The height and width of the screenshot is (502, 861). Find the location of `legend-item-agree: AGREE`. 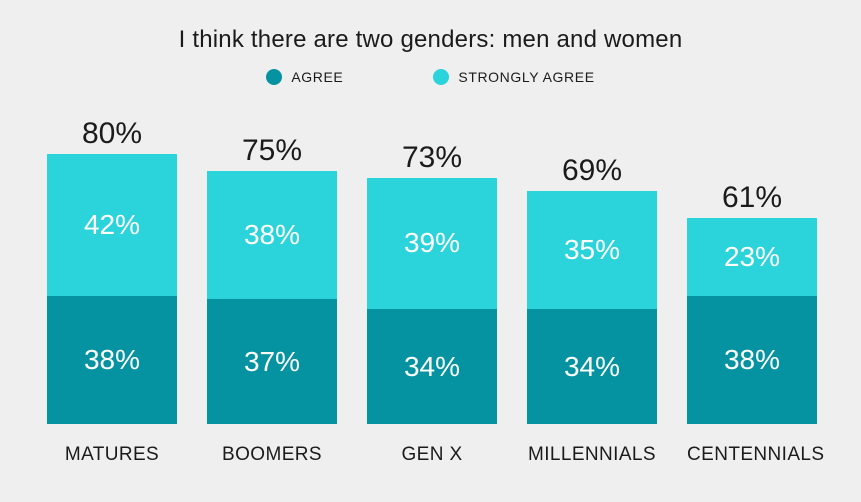

legend-item-agree: AGREE is located at coordinates (304, 77).